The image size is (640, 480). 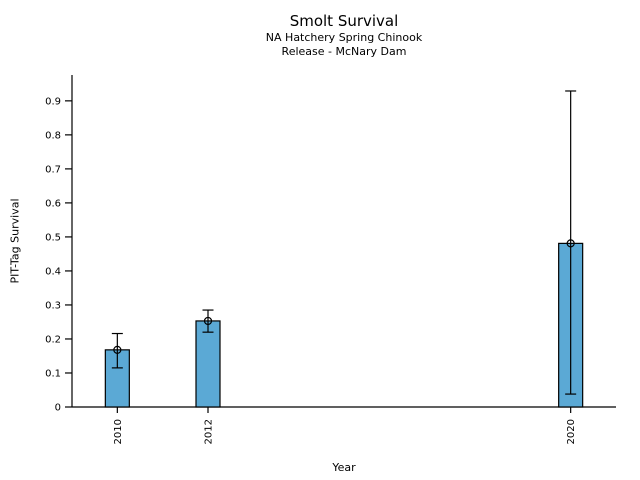 What do you see at coordinates (208, 321) in the screenshot?
I see `marker-2012` at bounding box center [208, 321].